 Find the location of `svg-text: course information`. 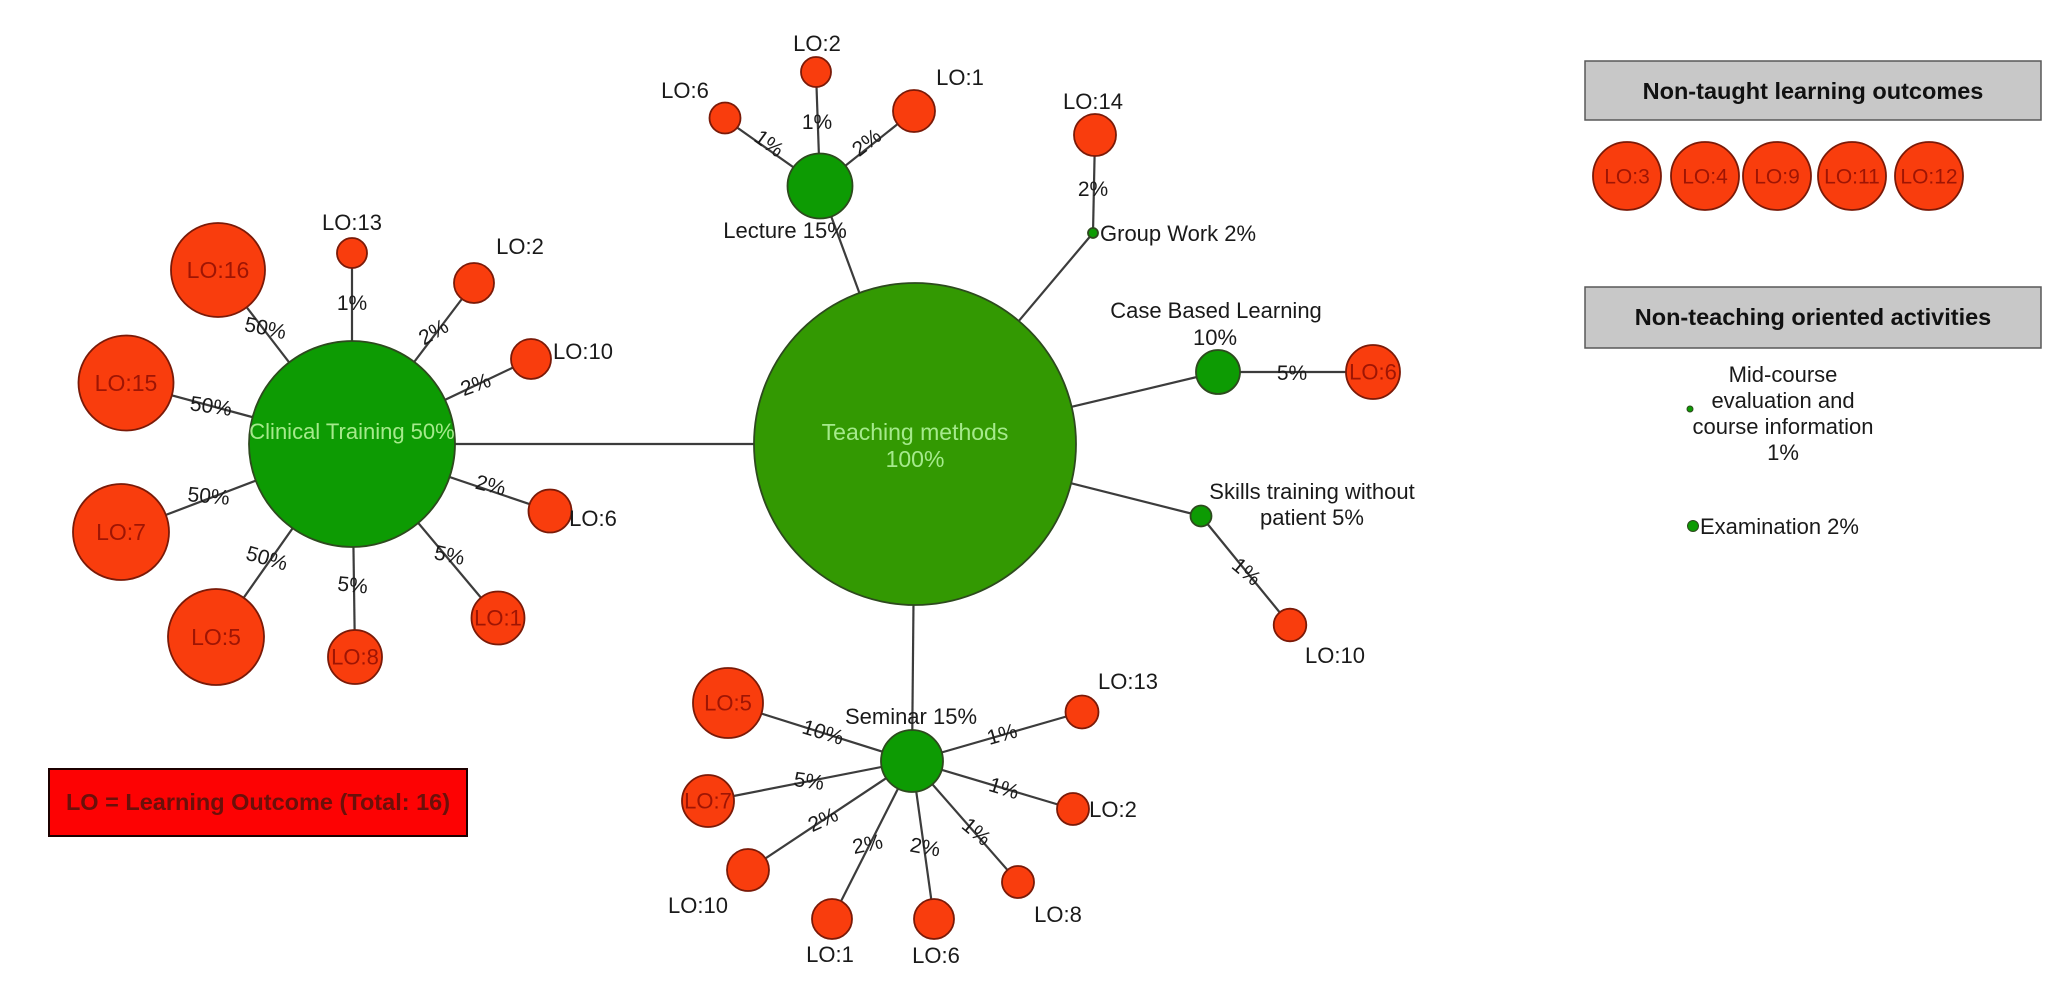

svg-text: course information is located at coordinates (1783, 426).